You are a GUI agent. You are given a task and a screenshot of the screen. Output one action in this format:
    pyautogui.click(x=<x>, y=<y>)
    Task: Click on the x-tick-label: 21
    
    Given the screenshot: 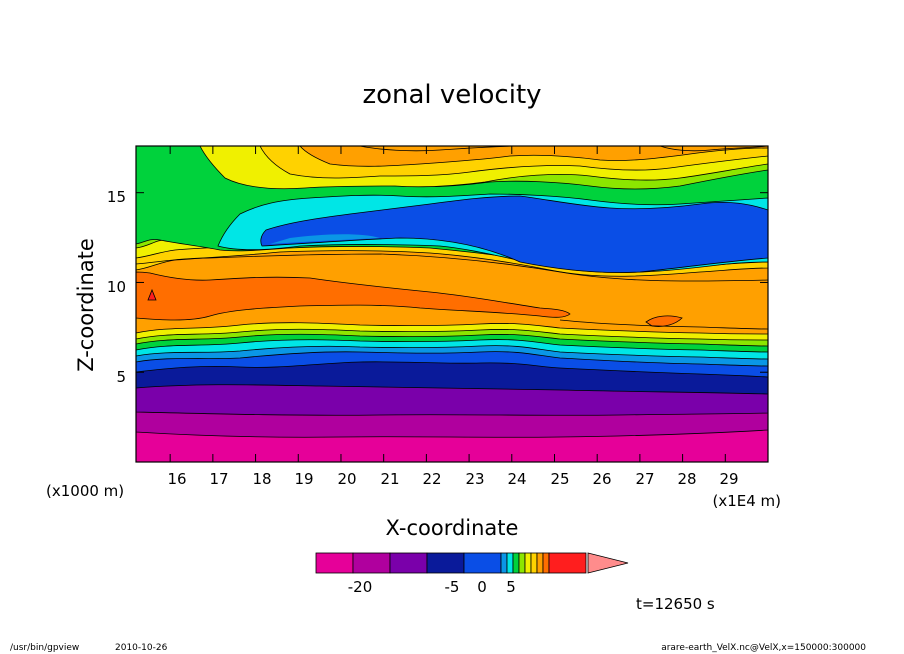 What is the action you would take?
    pyautogui.click(x=389, y=479)
    